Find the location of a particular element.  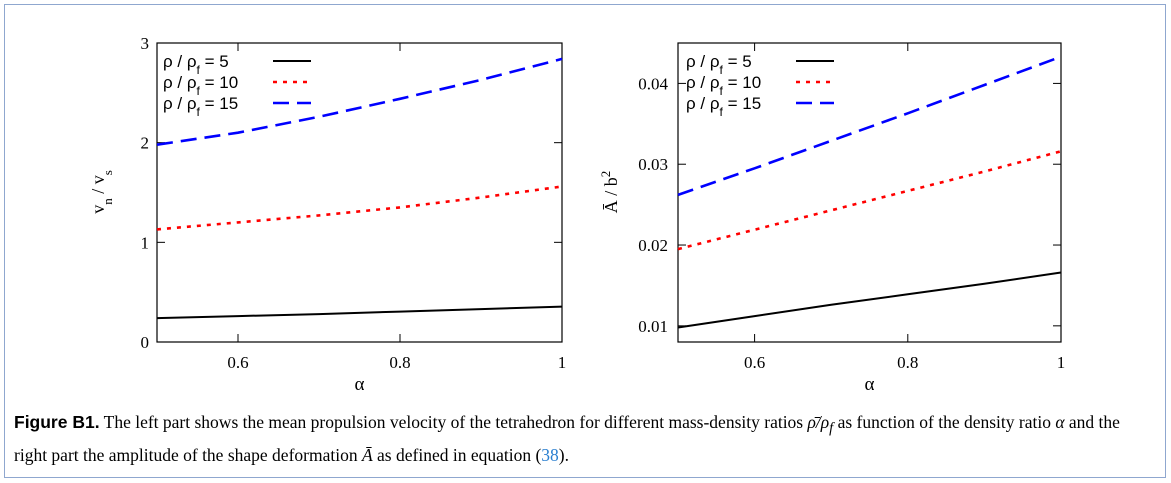

y-axis-label: Ā / b2 is located at coordinates (610, 192).